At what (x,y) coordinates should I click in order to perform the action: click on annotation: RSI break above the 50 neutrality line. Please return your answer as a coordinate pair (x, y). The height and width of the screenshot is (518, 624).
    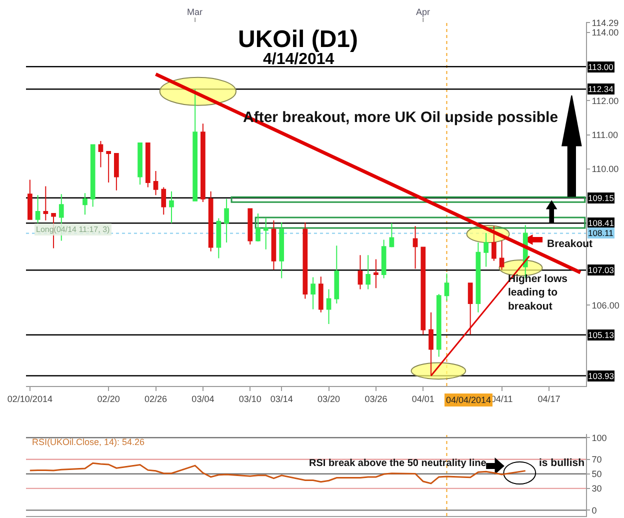
    Looking at the image, I should click on (398, 463).